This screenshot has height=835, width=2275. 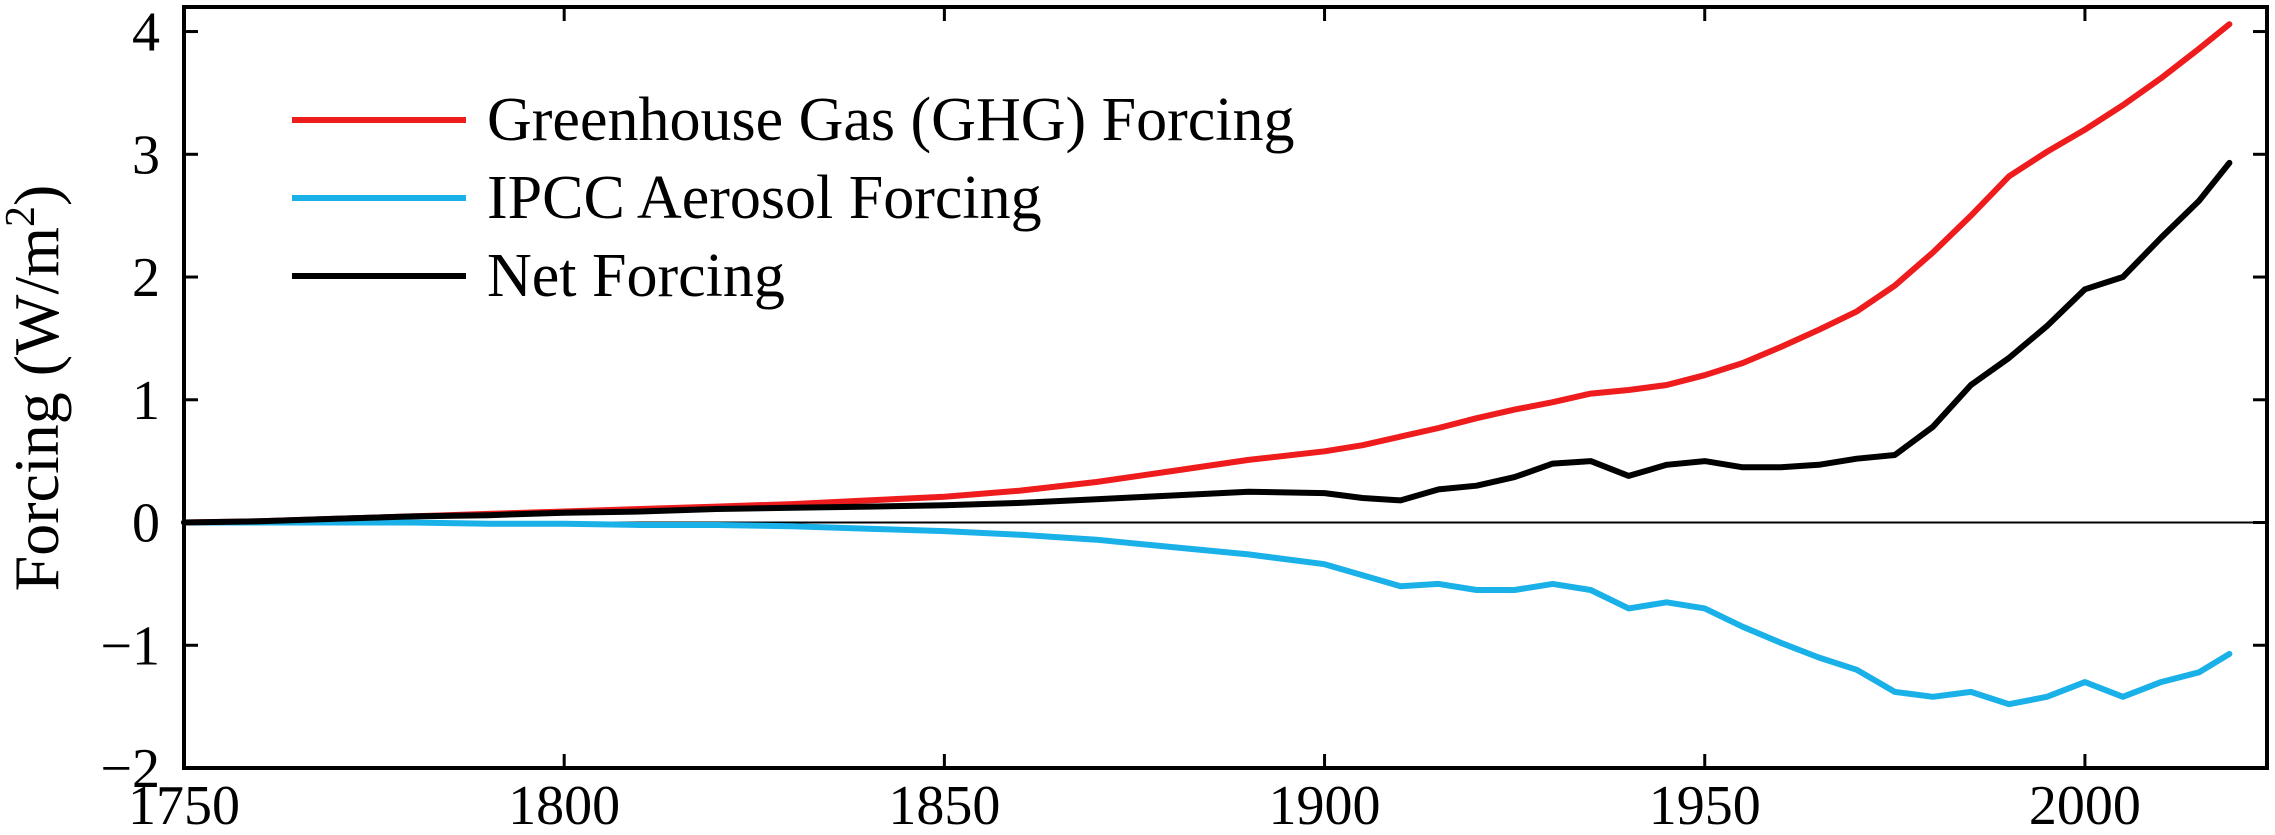 What do you see at coordinates (22, 216) in the screenshot?
I see `y-axis-title-superscript: 2` at bounding box center [22, 216].